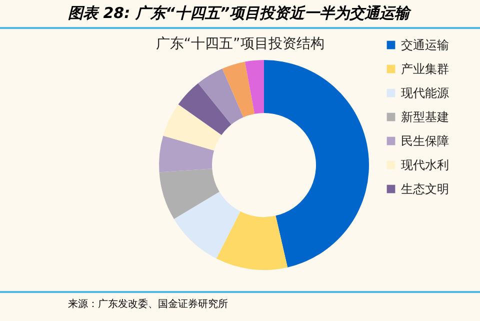  I want to click on legend-label: 新型基建, so click(425, 117).